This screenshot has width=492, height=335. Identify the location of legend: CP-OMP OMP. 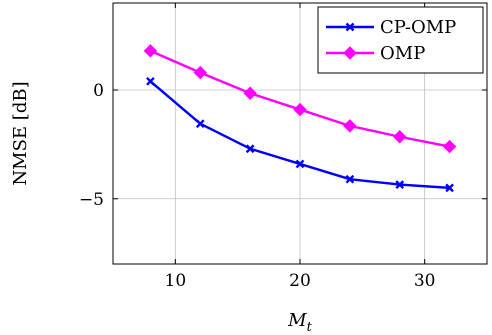
(400, 40).